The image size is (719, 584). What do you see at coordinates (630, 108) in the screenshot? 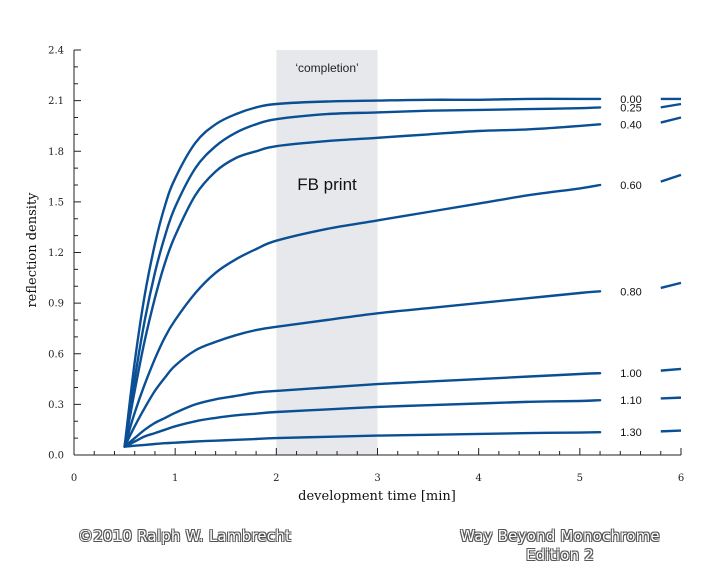
I see `series-label: 0.25` at bounding box center [630, 108].